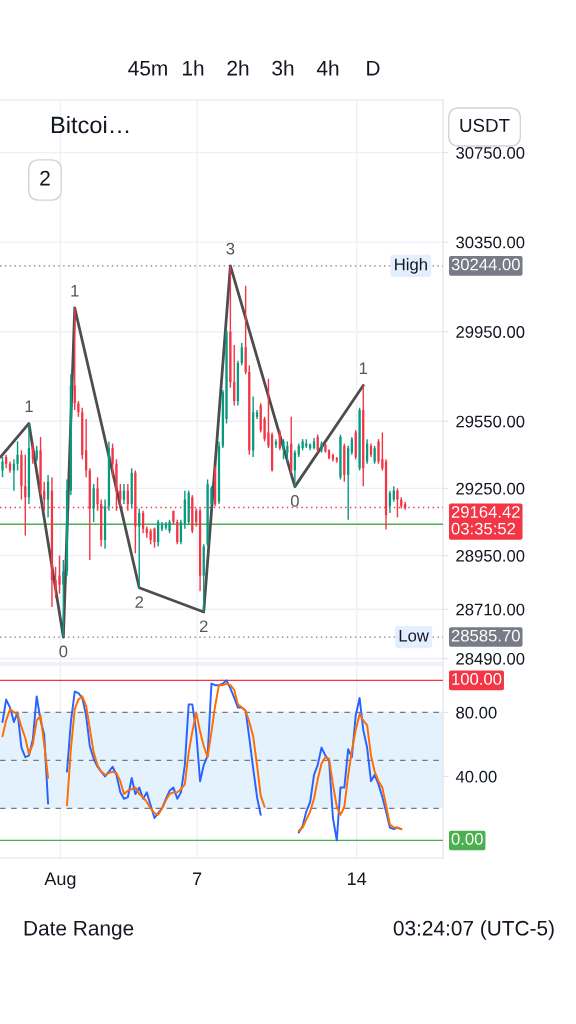 The width and height of the screenshot is (576, 1024). What do you see at coordinates (485, 264) in the screenshot?
I see `ref-line-label: 30244.00` at bounding box center [485, 264].